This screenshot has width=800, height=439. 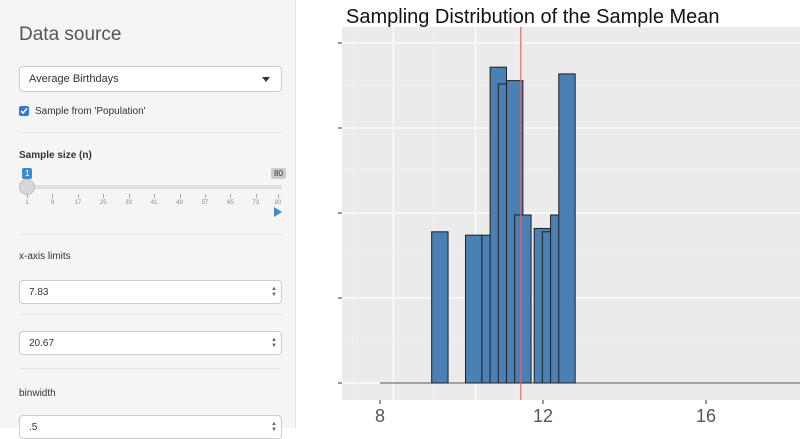 What do you see at coordinates (205, 203) in the screenshot?
I see `slider-tick-label: 57` at bounding box center [205, 203].